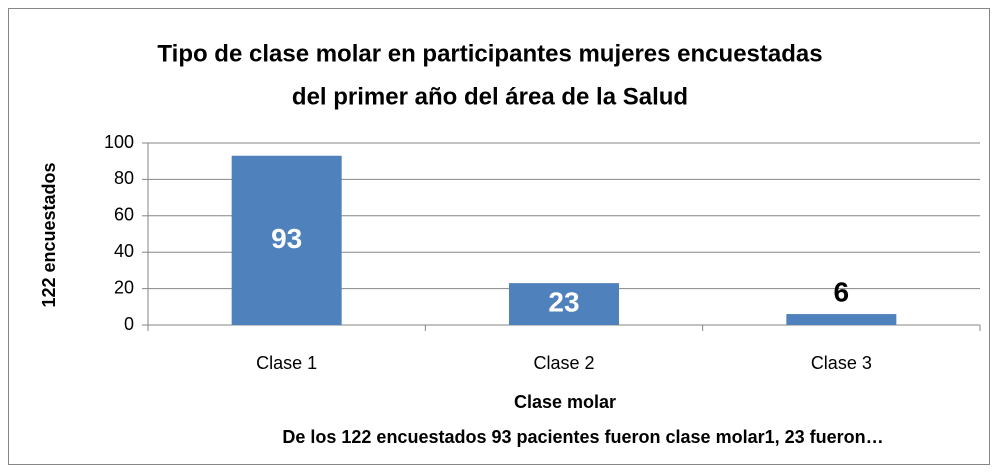 This screenshot has width=998, height=475. What do you see at coordinates (49, 234) in the screenshot?
I see `y-axis-title: 122 encuestados` at bounding box center [49, 234].